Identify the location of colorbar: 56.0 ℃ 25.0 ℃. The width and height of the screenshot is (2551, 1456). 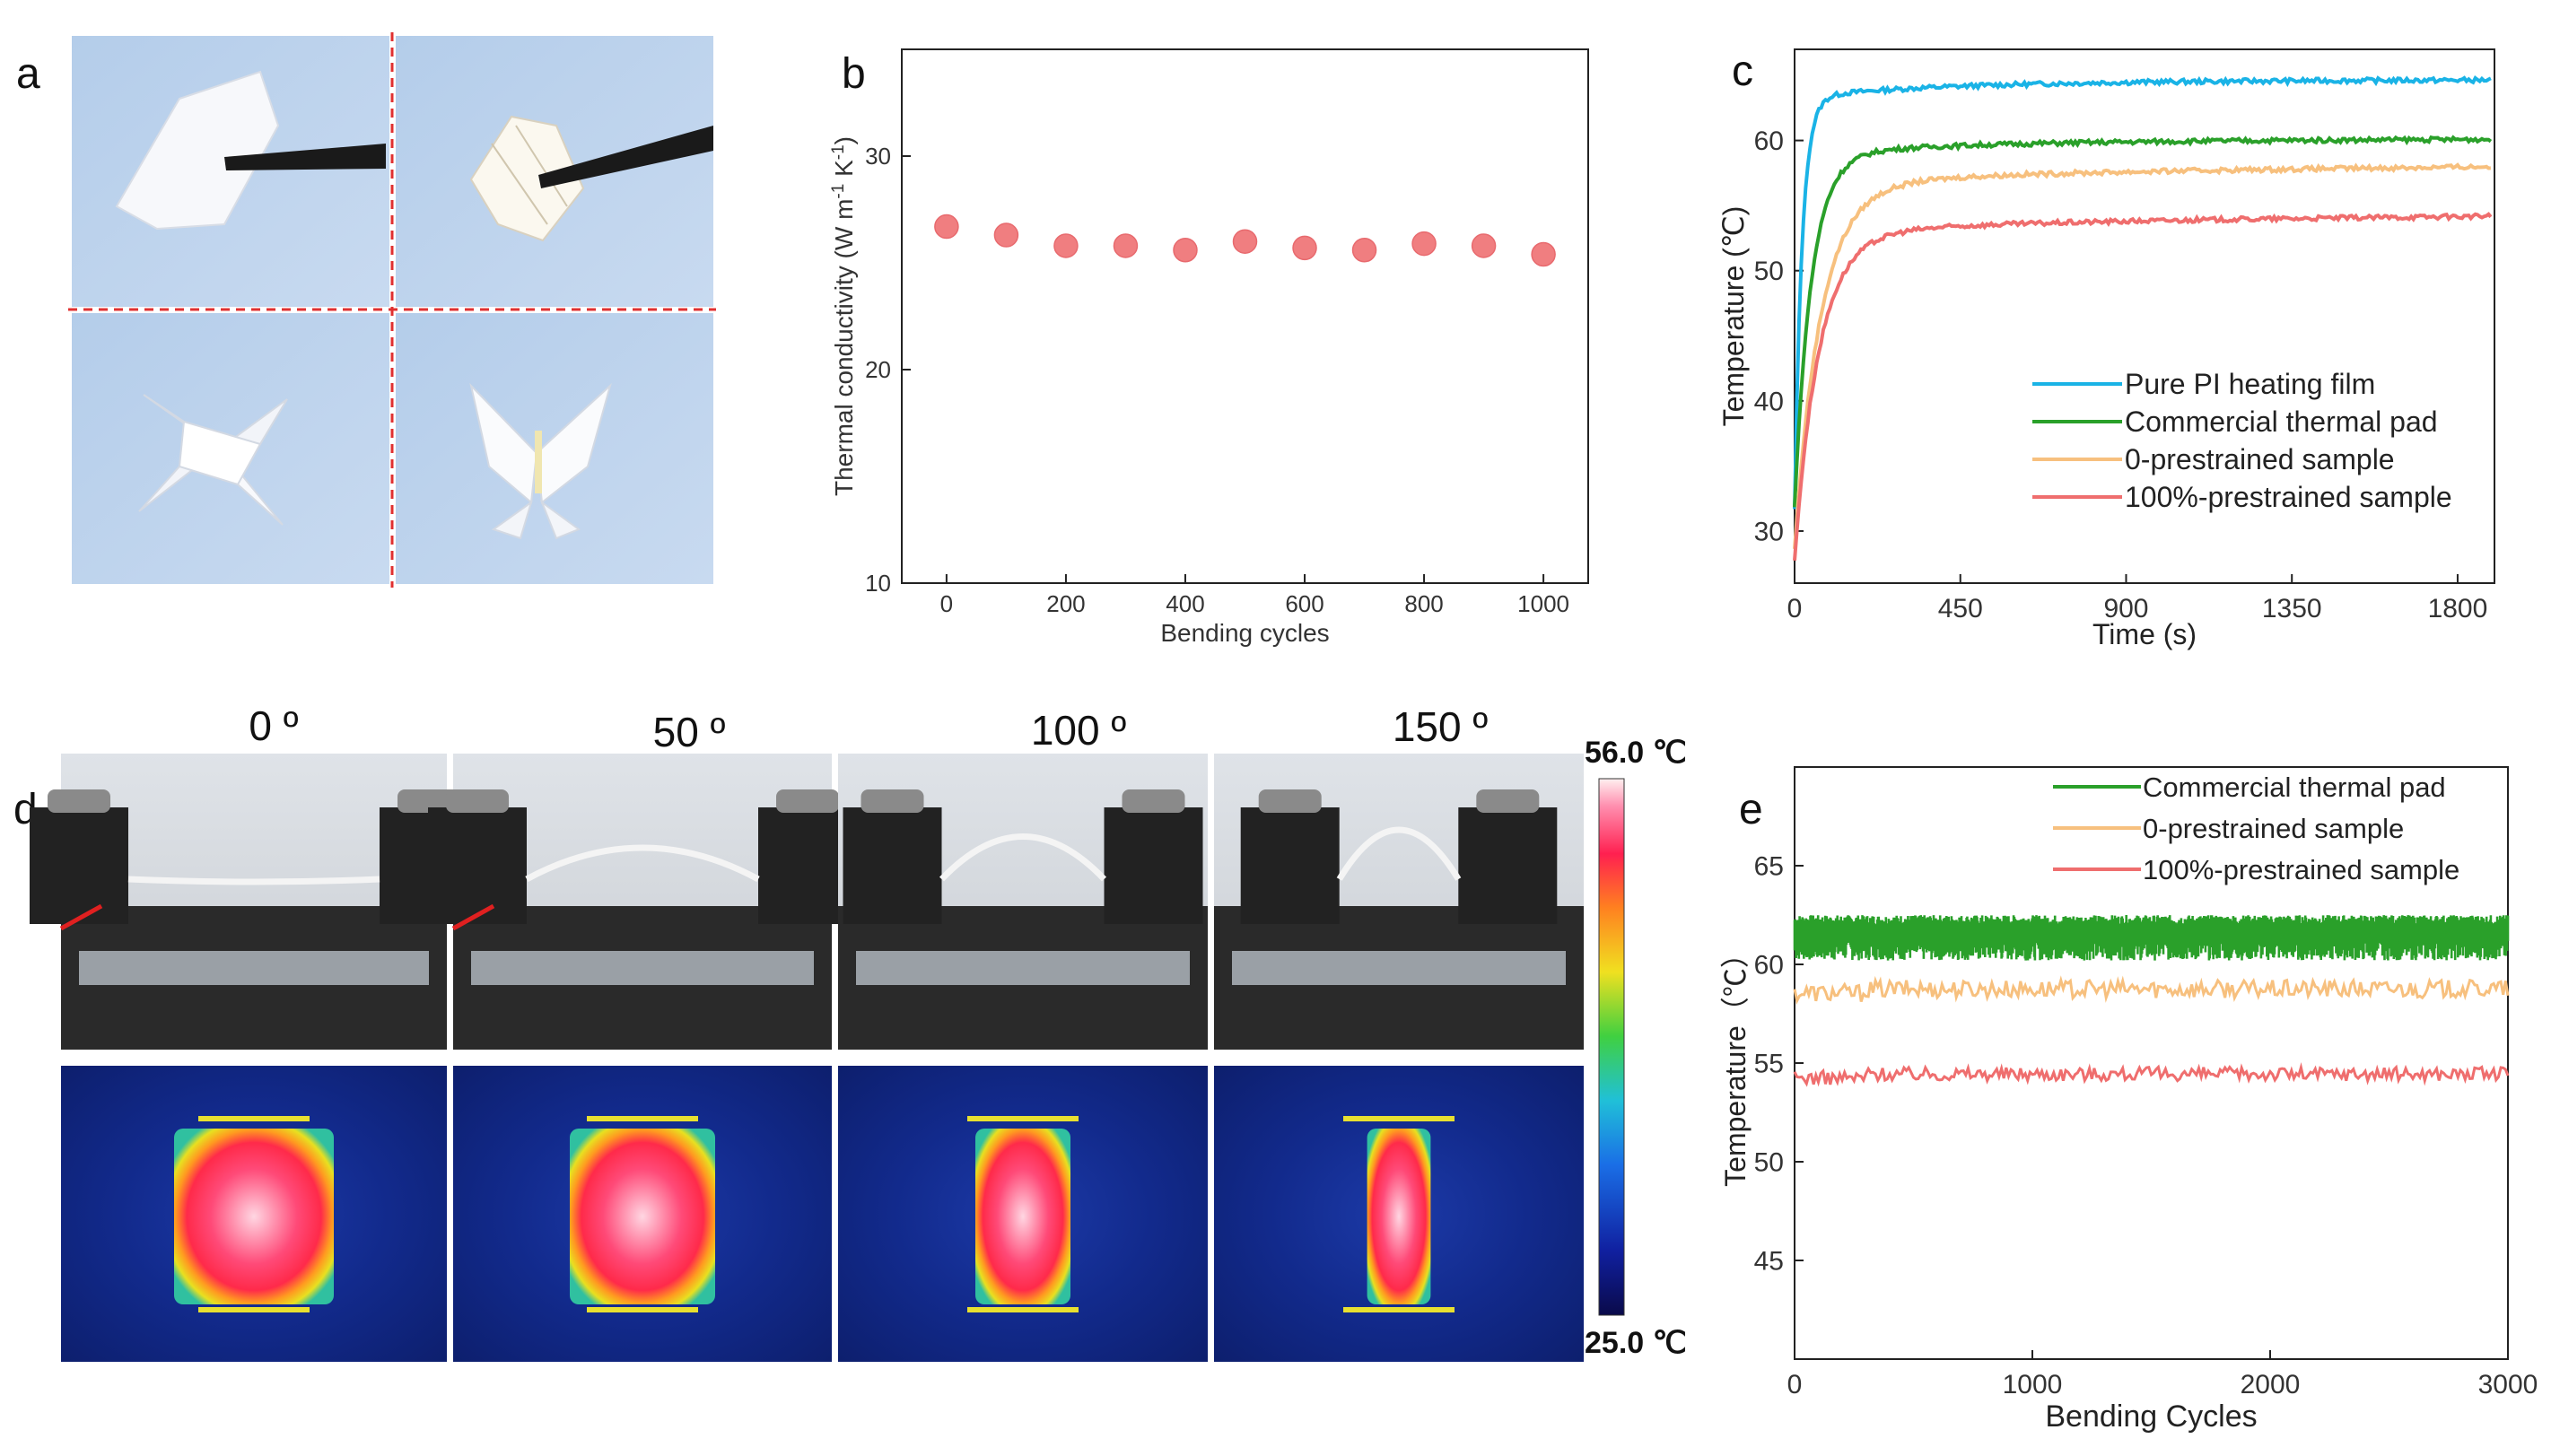
(1636, 1048).